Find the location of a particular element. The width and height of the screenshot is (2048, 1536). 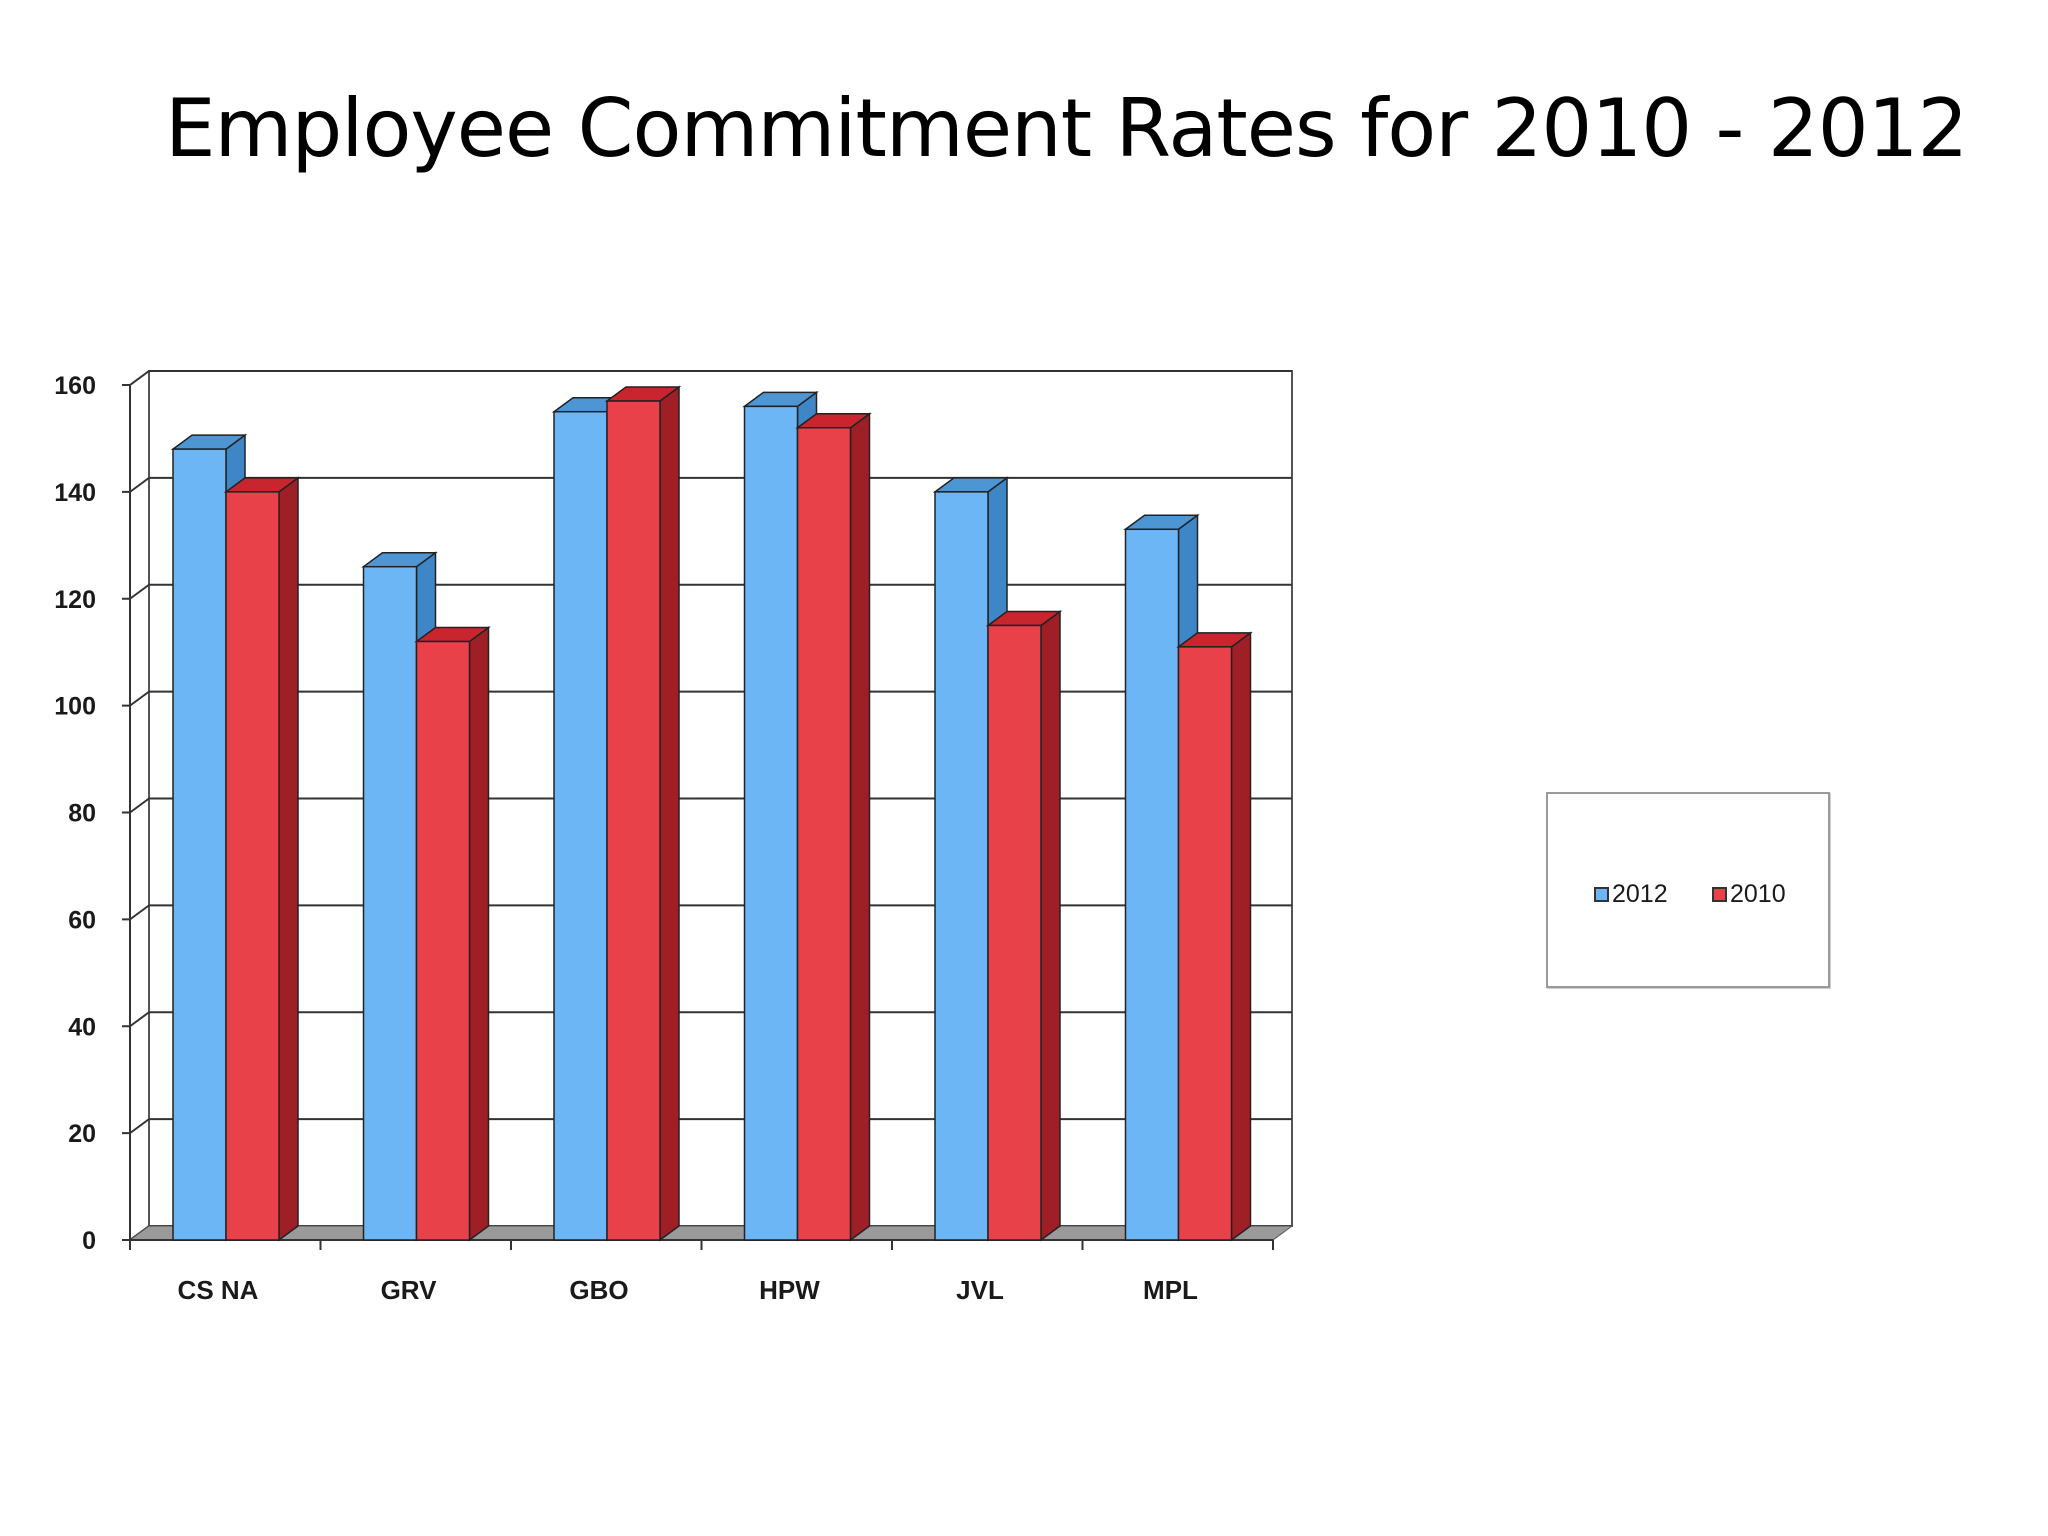

bar-2012-JVL is located at coordinates (961, 866).